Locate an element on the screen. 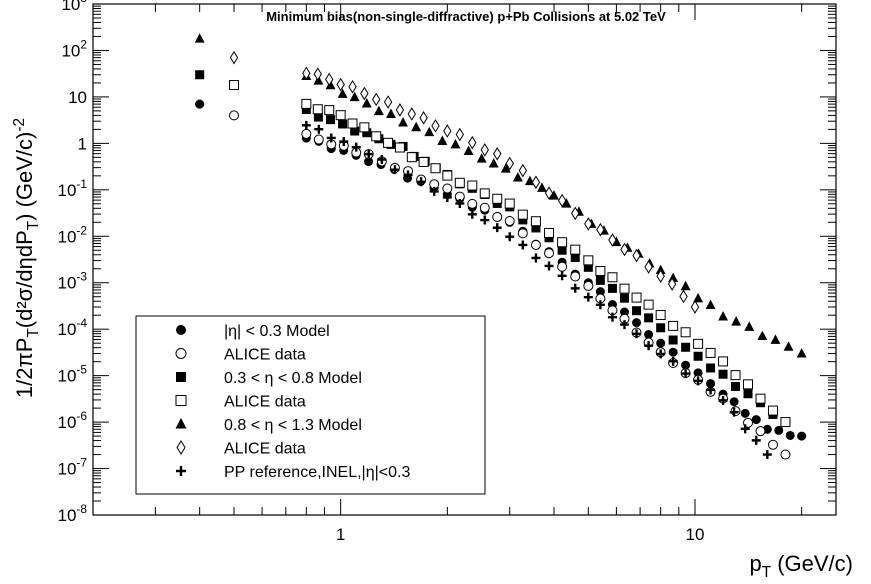 The width and height of the screenshot is (871, 584). legend-label: |η| < 0.3 Model is located at coordinates (277, 331).